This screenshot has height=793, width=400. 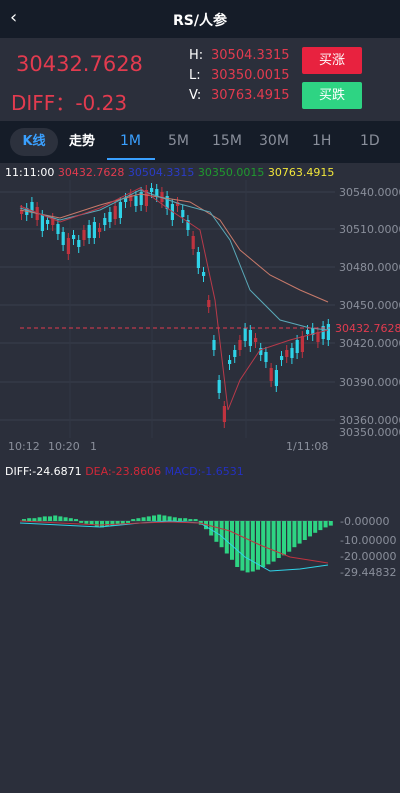 I want to click on diff-value: -0.23, so click(x=101, y=103).